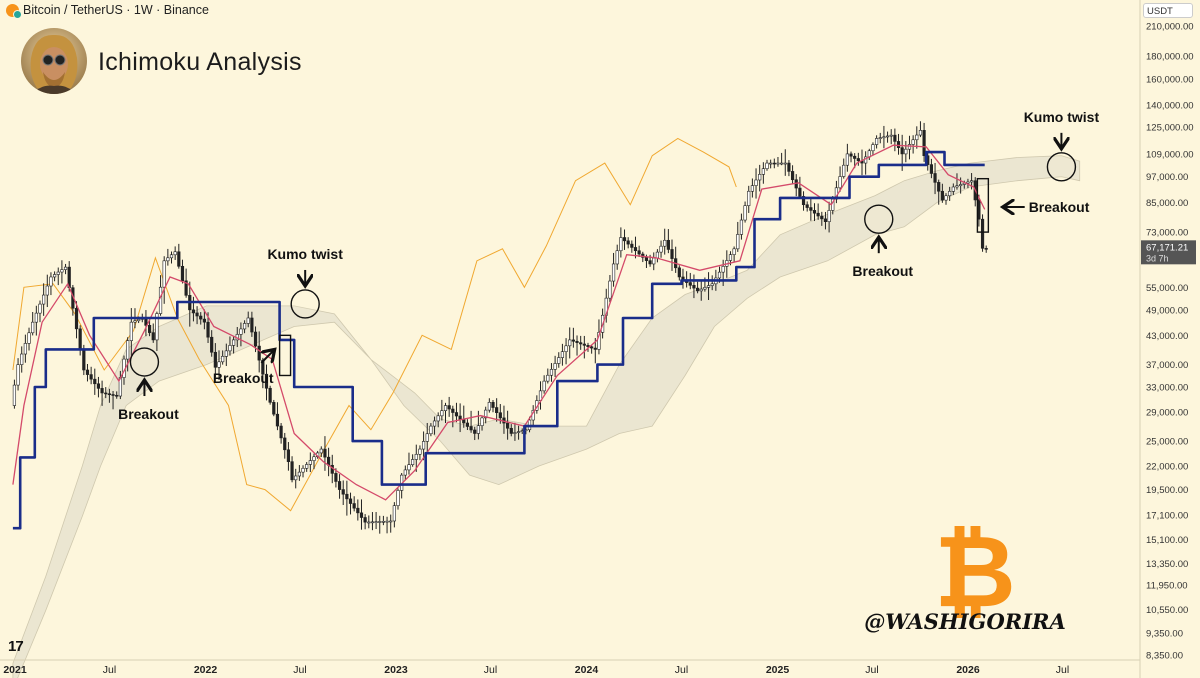  What do you see at coordinates (305, 254) in the screenshot?
I see `annotation-label: Kumo twist` at bounding box center [305, 254].